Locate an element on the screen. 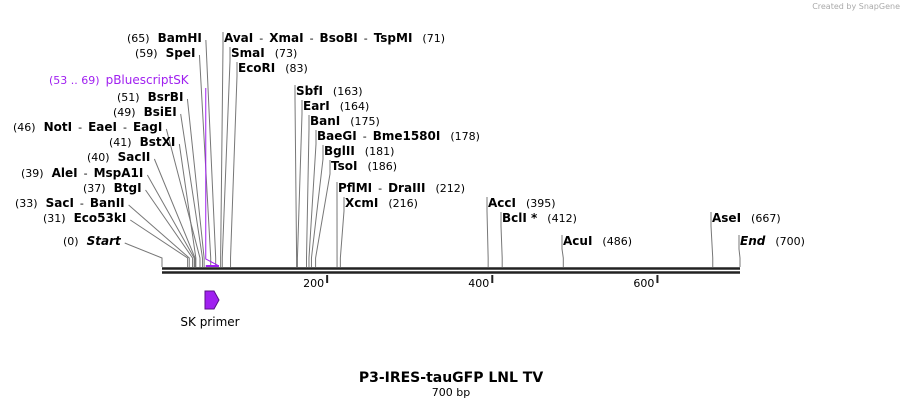 The width and height of the screenshot is (903, 408). site-position: (59) is located at coordinates (146, 53).